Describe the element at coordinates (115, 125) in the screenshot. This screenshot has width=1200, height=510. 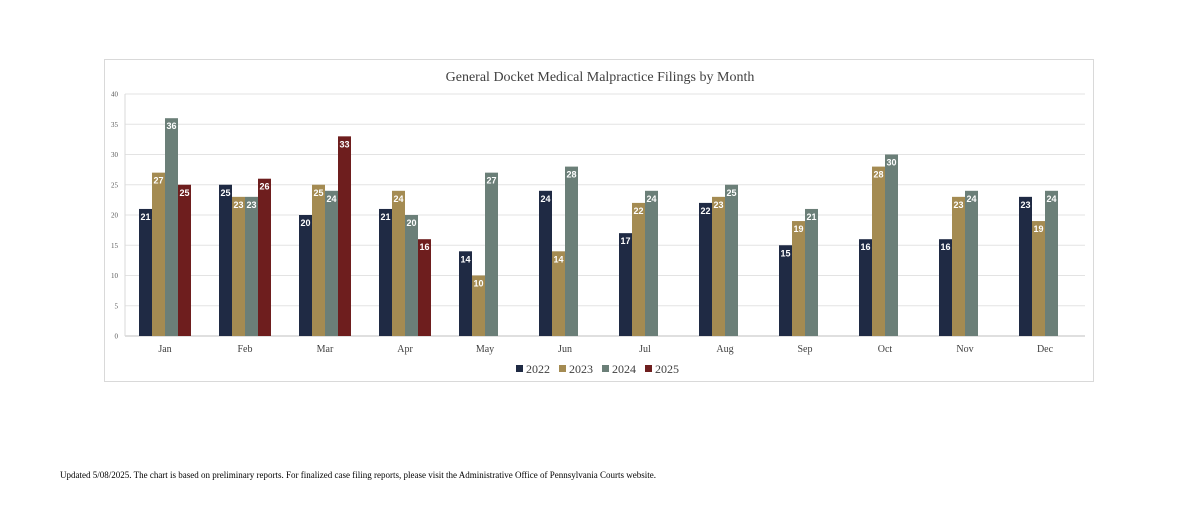
I see `y-tick-label: 35` at that location.